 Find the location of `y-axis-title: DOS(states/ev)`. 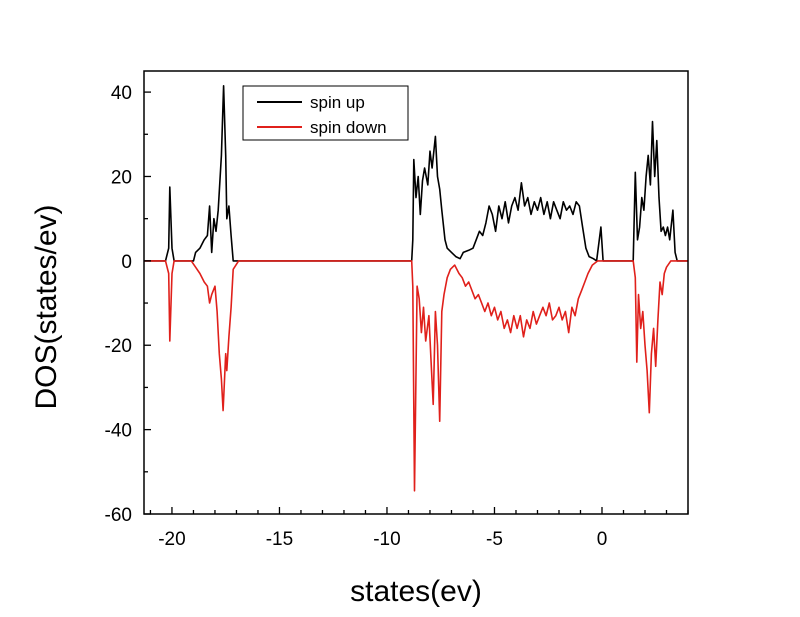

y-axis-title: DOS(states/ev) is located at coordinates (46, 306).